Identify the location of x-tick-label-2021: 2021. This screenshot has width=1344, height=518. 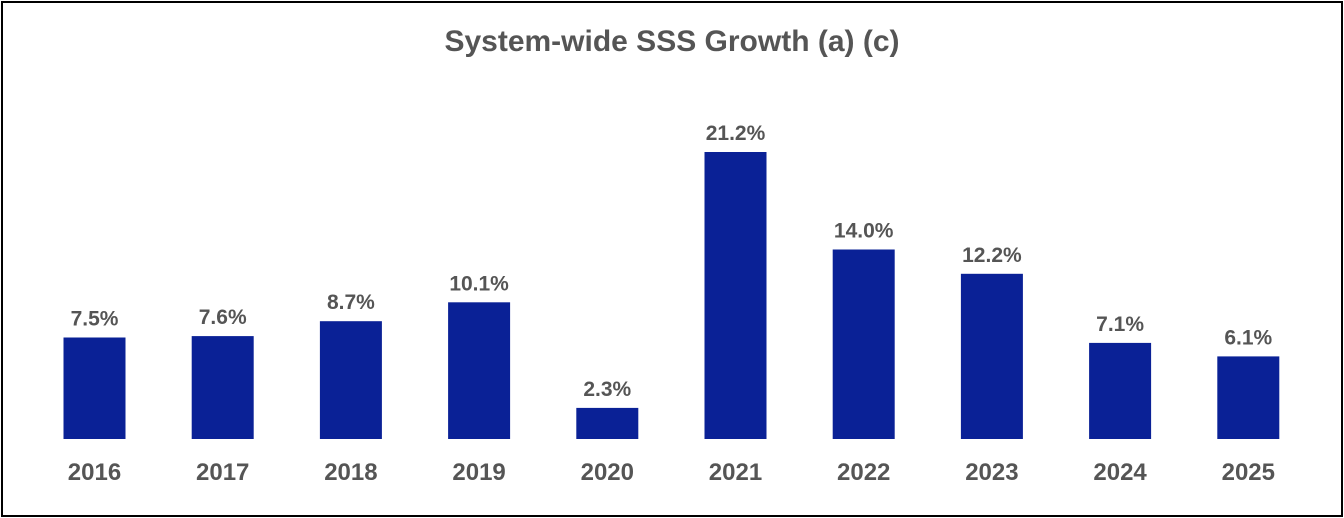
(735, 472).